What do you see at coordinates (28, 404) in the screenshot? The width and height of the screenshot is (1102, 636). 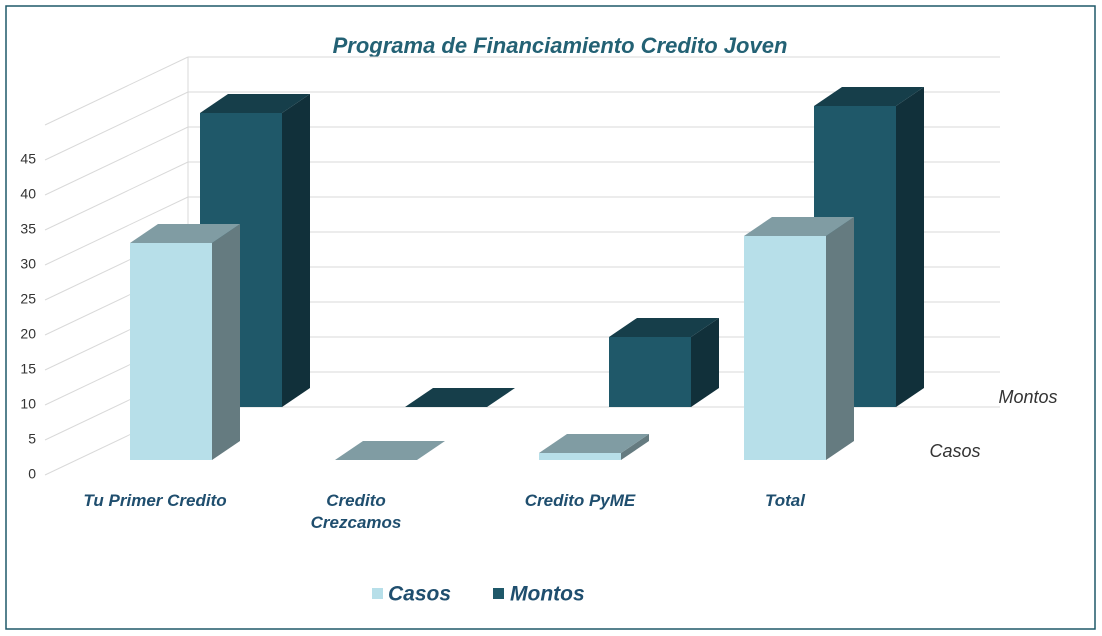 I see `y-tick-label: 10` at bounding box center [28, 404].